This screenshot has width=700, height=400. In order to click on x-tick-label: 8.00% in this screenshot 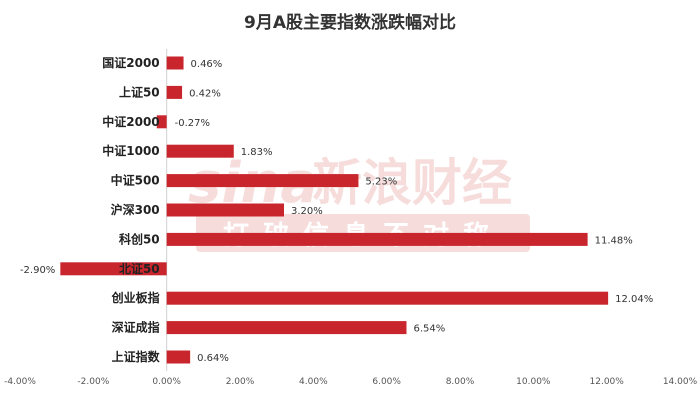, I will do `click(460, 382)`.